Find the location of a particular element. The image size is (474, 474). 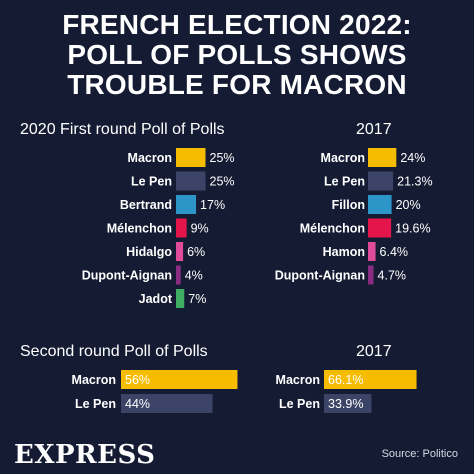

second-round-2022-title: Second round Poll of Polls is located at coordinates (114, 351).